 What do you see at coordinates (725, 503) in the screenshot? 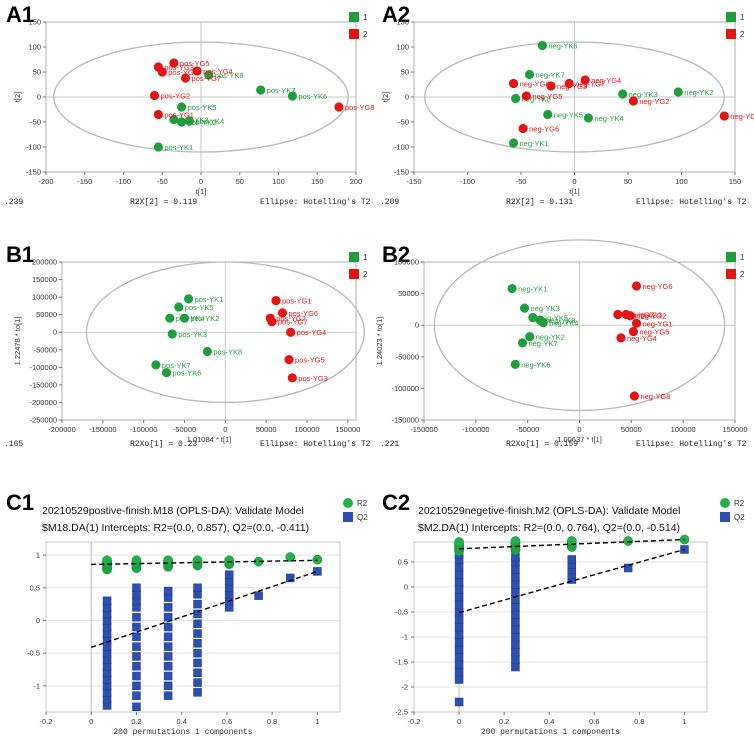
I see `legend-swatch-r2` at bounding box center [725, 503].